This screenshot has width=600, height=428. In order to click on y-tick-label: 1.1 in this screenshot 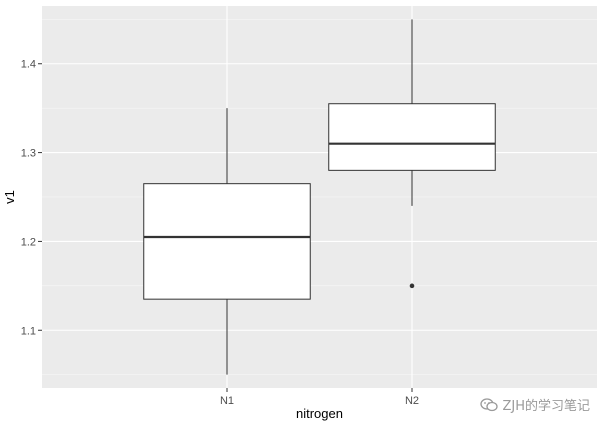, I will do `click(28, 331)`.